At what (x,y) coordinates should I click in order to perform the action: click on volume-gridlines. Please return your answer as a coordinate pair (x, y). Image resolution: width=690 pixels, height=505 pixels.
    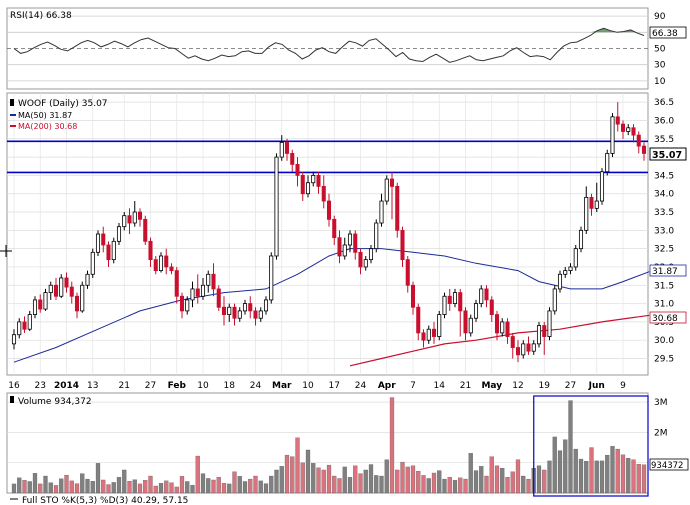
    Looking at the image, I should click on (327, 432).